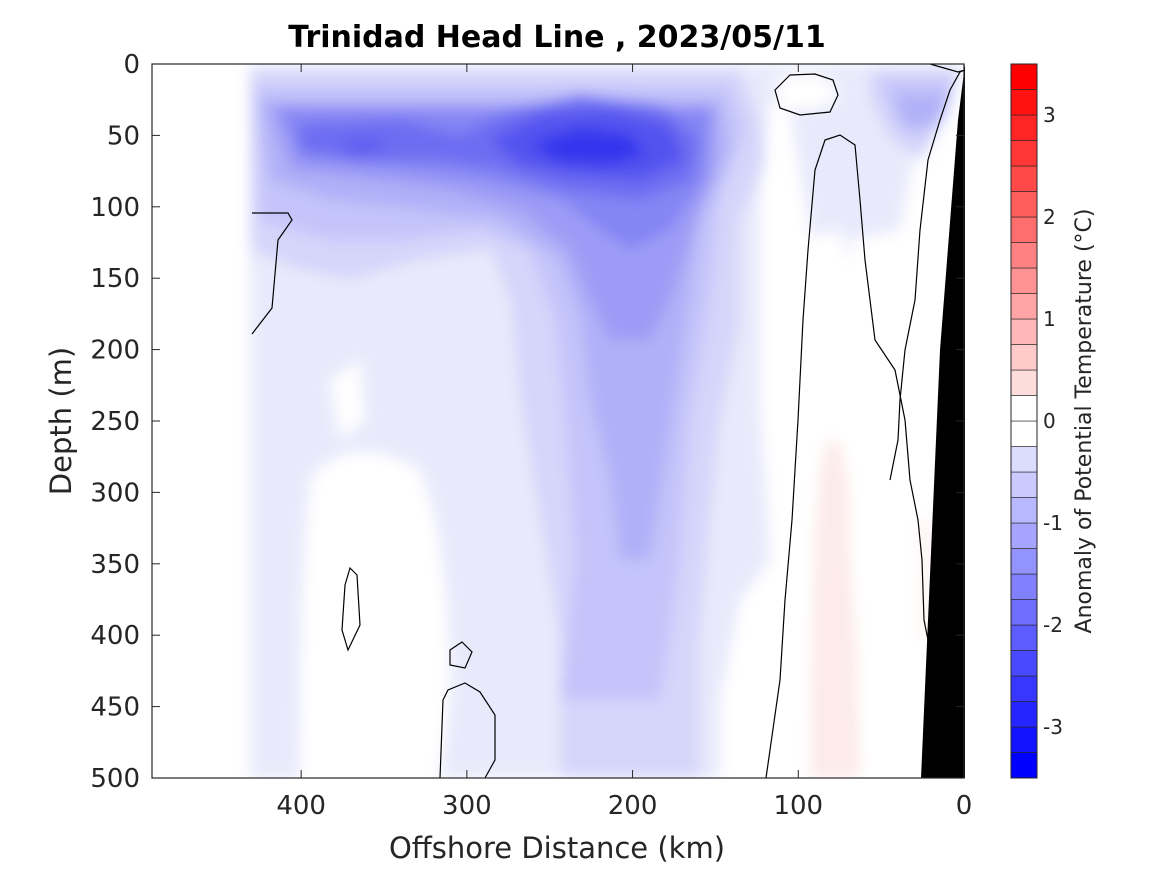 The width and height of the screenshot is (1167, 875). I want to click on colorbar-ticks: -3 -2 -1 0 1 2 3, so click(1053, 421).